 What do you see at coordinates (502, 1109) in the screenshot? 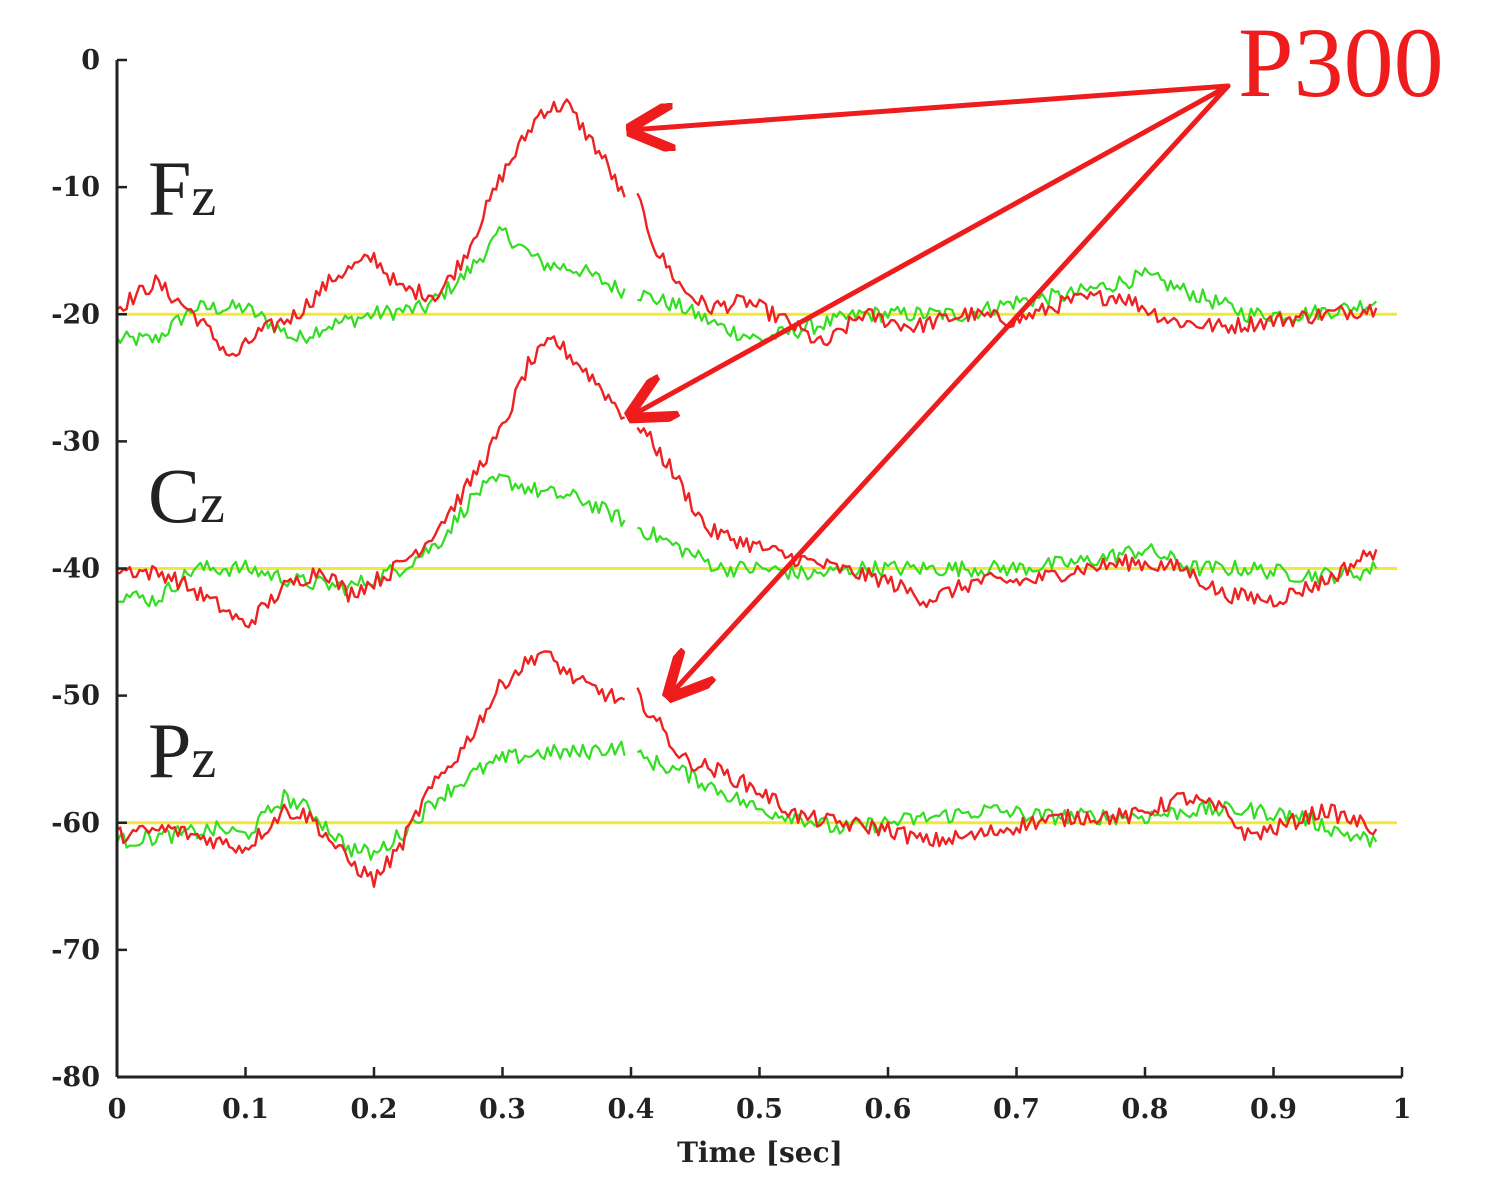
I see `x-tick-label: 0.3` at bounding box center [502, 1109].